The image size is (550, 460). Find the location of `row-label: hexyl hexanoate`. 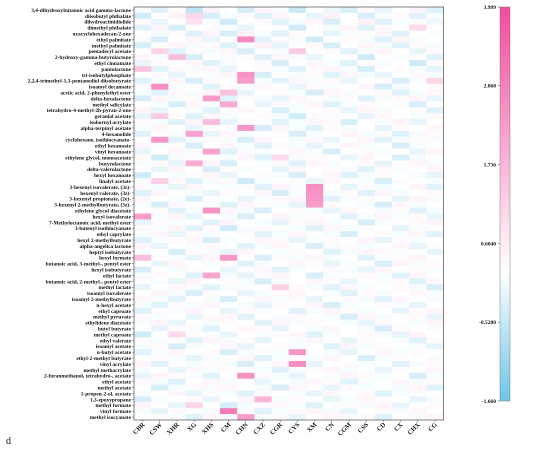

row-label: hexyl hexanoate is located at coordinates (113, 176).